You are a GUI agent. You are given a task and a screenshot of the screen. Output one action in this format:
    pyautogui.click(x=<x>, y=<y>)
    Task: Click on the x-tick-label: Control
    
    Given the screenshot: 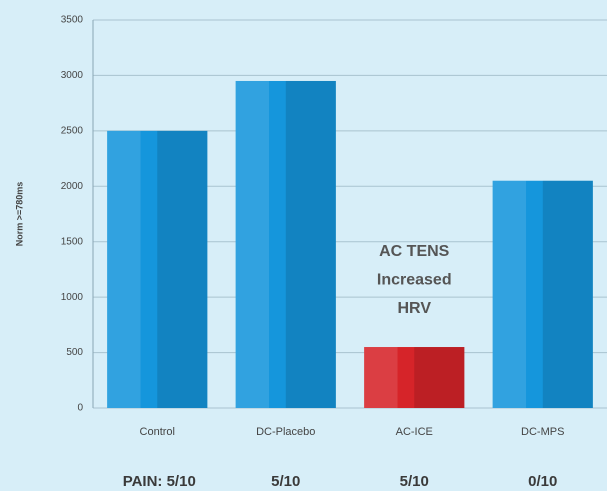 What is the action you would take?
    pyautogui.click(x=157, y=432)
    